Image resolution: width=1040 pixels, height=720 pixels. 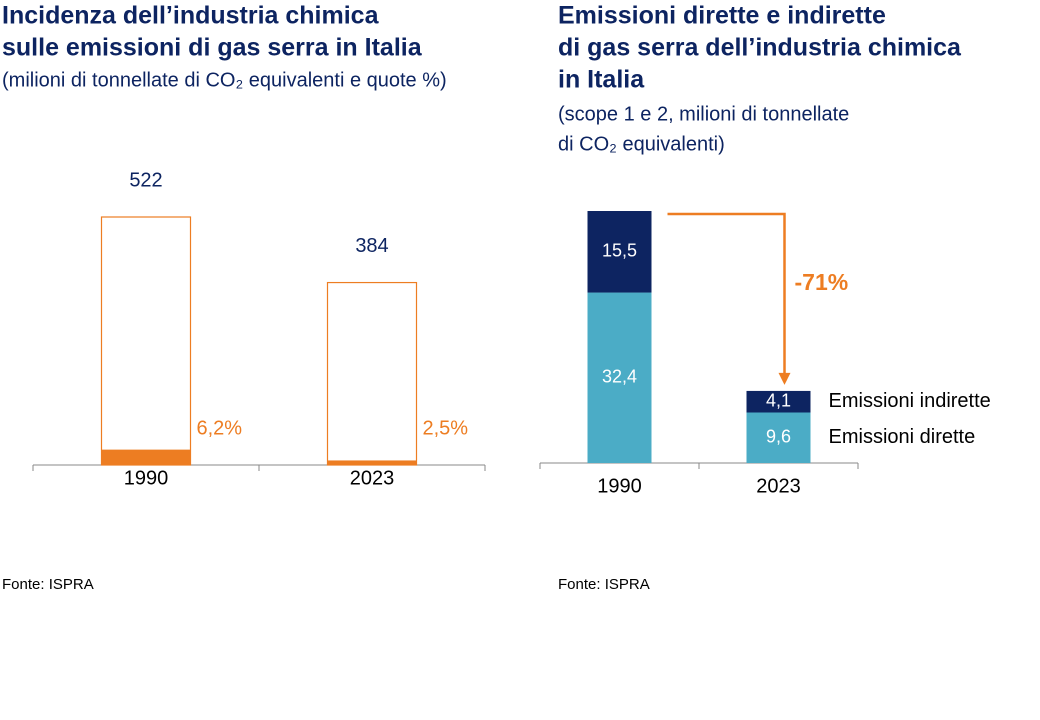 What do you see at coordinates (760, 48) in the screenshot?
I see `chart-title: di gas serra dell’industria chimica` at bounding box center [760, 48].